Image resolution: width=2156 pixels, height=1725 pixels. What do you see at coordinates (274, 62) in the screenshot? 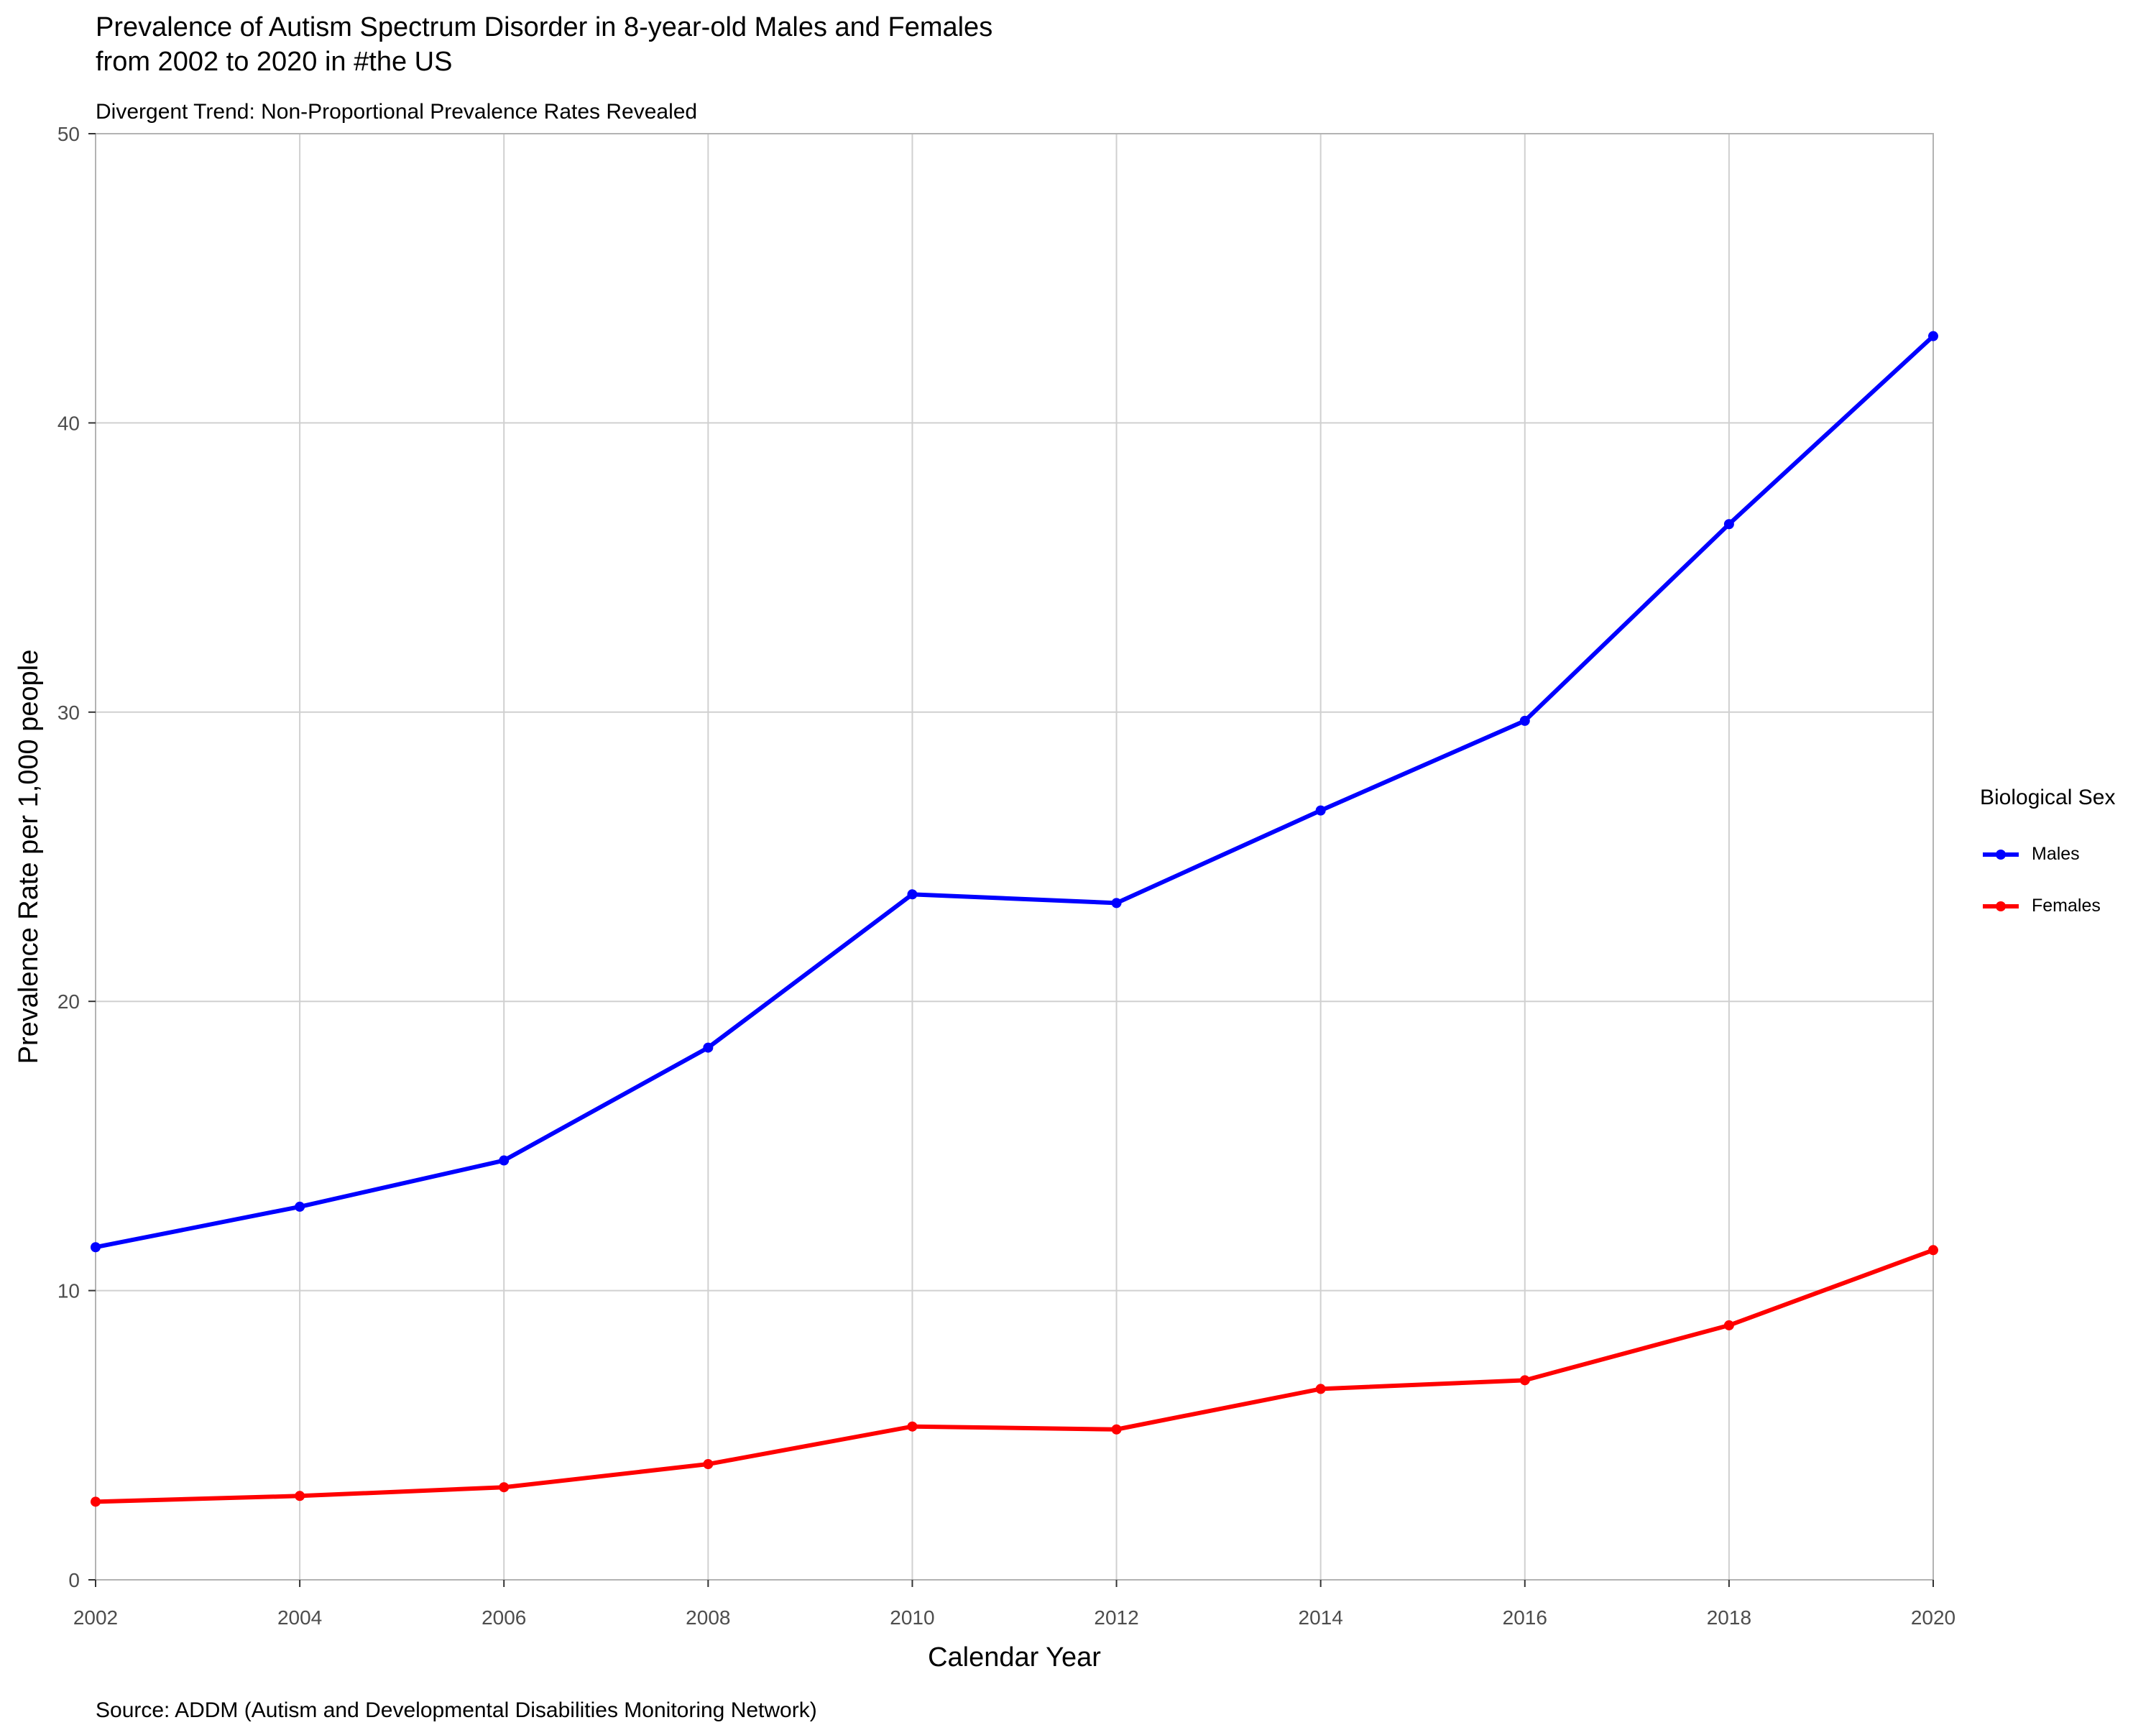
I see `chart-title-line-2: from 2002 to 2020 in #the US` at bounding box center [274, 62].